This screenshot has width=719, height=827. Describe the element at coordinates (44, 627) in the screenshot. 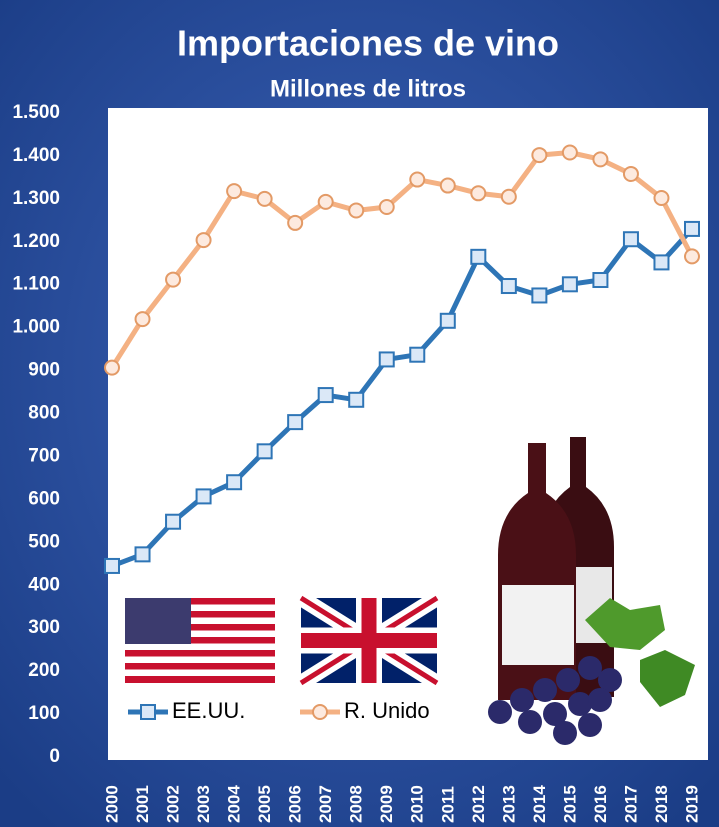

I see `y-tick-label: 300` at that location.